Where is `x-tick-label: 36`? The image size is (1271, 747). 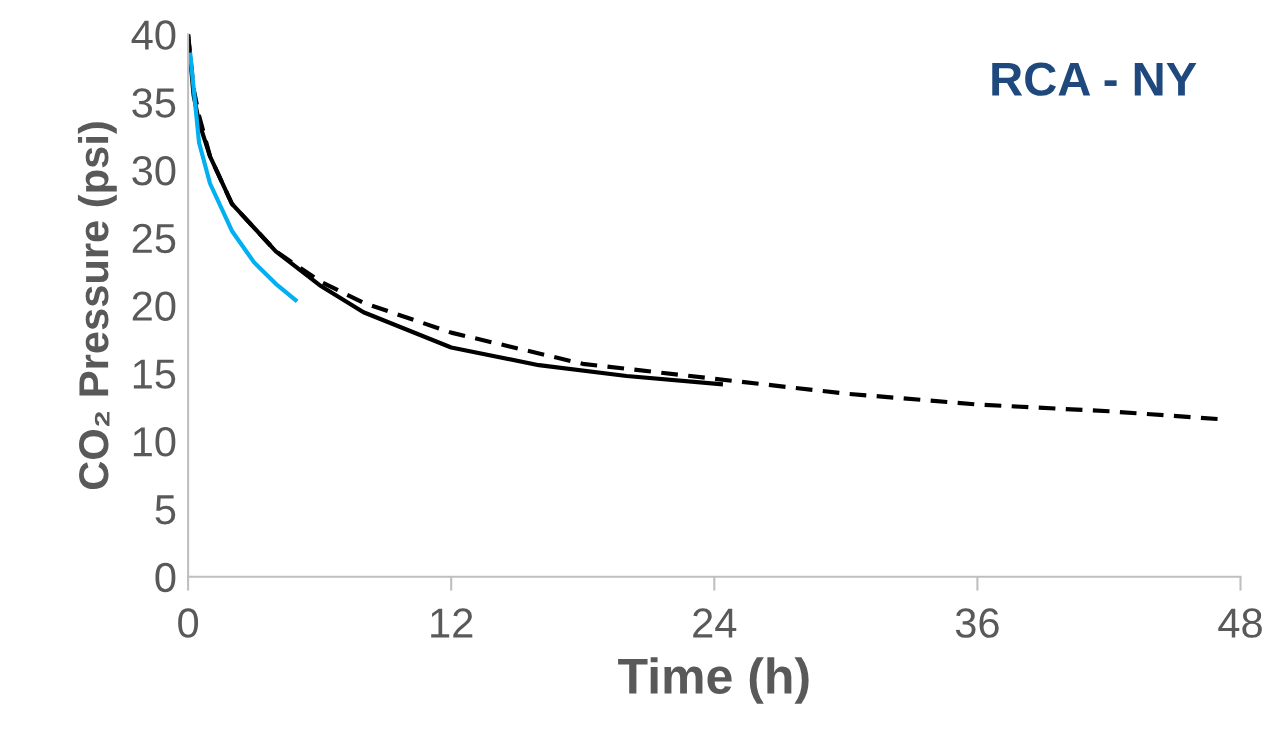
x-tick-label: 36 is located at coordinates (977, 623).